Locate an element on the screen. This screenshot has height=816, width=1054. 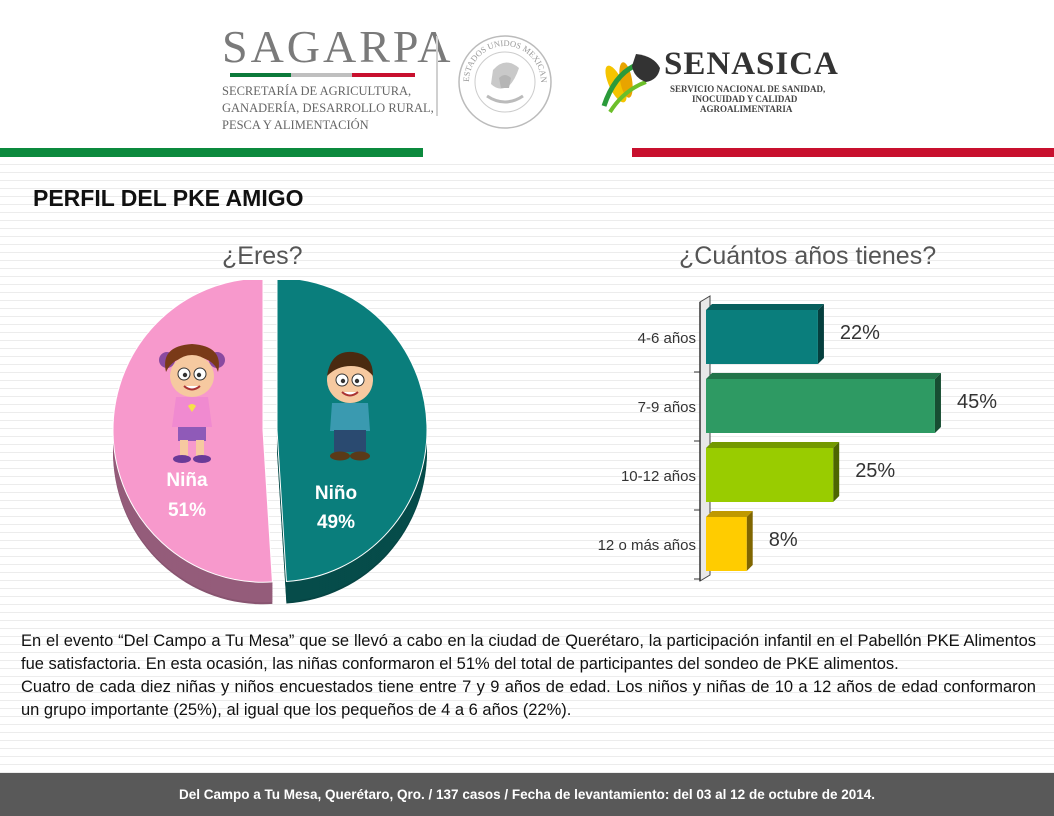
pie-value-nina: 51% is located at coordinates (187, 510).